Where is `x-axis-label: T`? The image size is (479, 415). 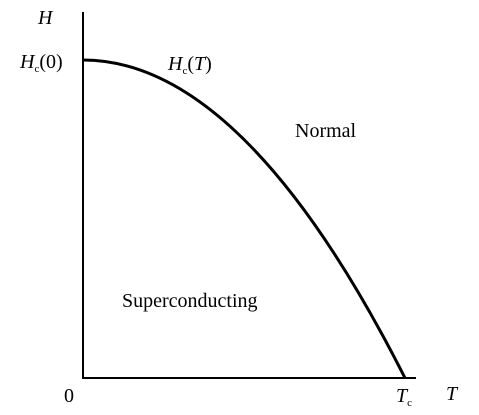 x-axis-label: T is located at coordinates (452, 394).